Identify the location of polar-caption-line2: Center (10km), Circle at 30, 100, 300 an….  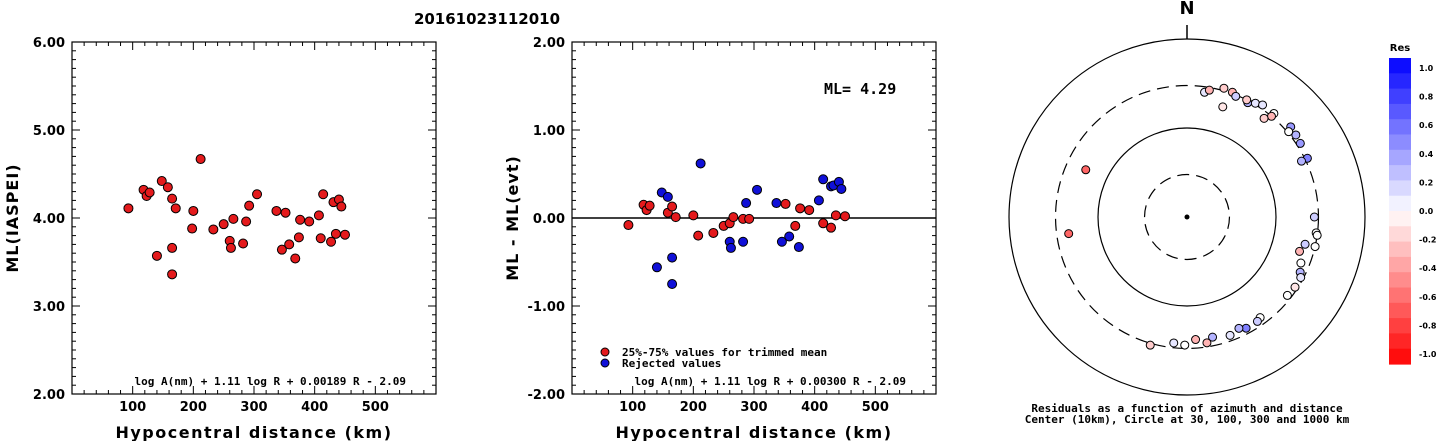
(1187, 419).